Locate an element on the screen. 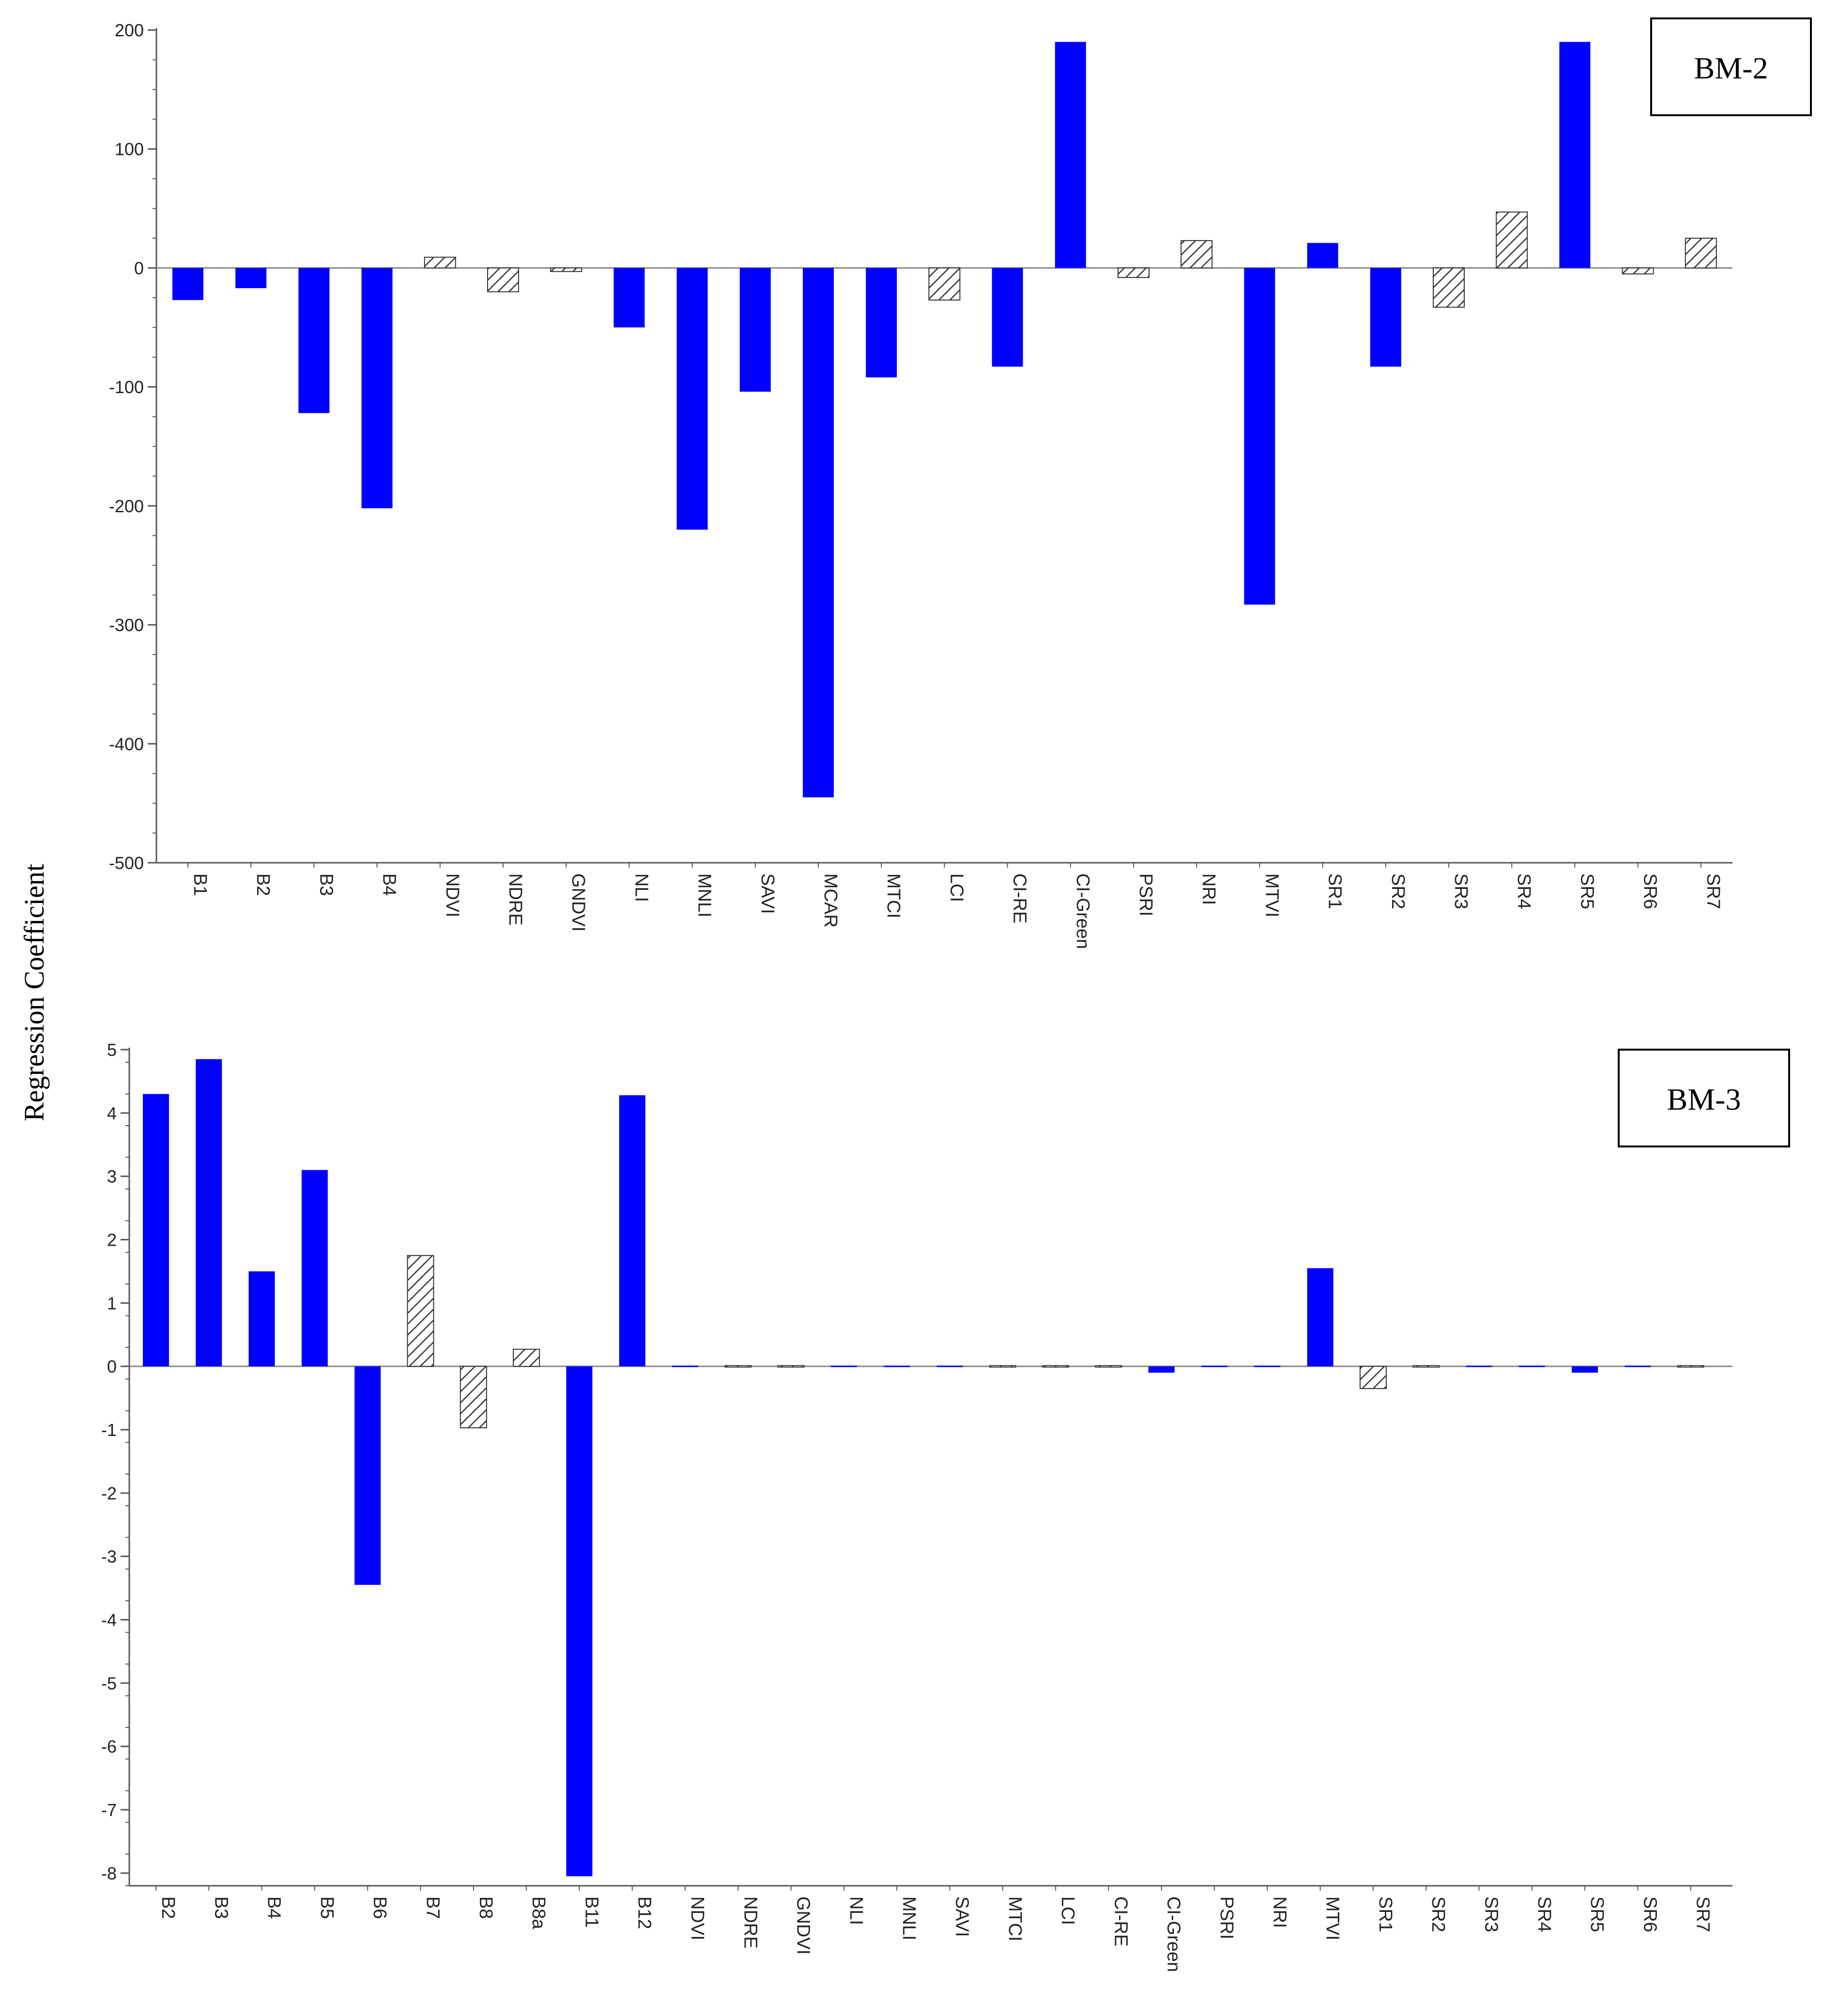 Image resolution: width=1824 pixels, height=2016 pixels. bm2-y-tick-label: -200 is located at coordinates (126, 506).